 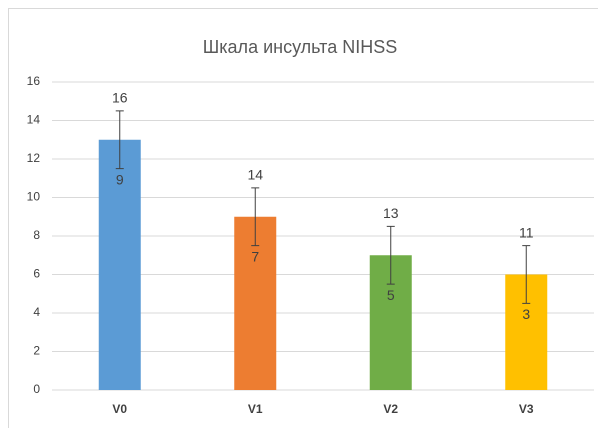 I want to click on x-tick-label: V2, so click(x=390, y=409).